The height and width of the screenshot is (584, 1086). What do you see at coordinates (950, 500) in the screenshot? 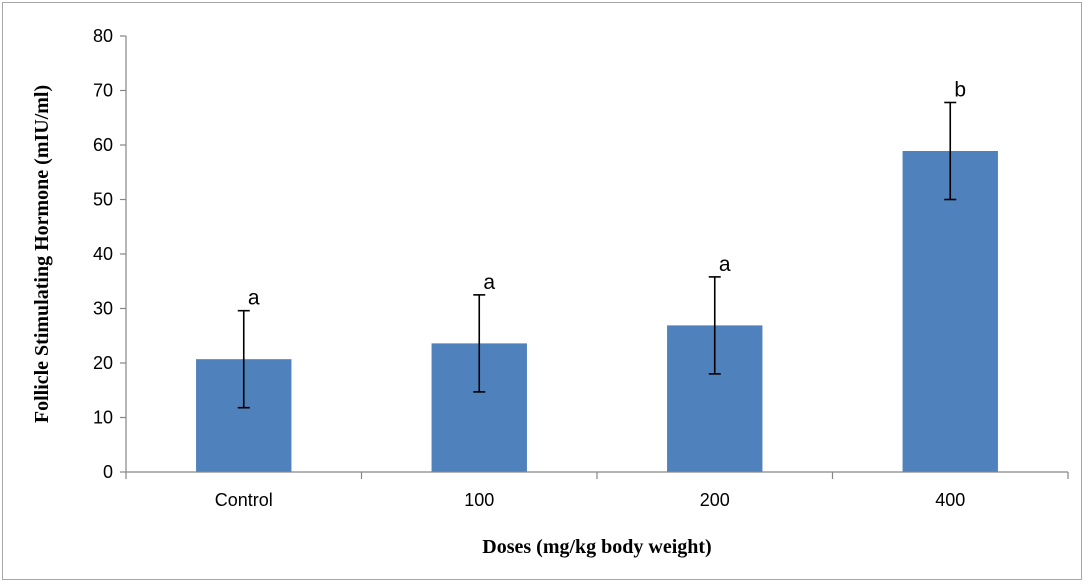
I see `x-tick-label: 400` at bounding box center [950, 500].